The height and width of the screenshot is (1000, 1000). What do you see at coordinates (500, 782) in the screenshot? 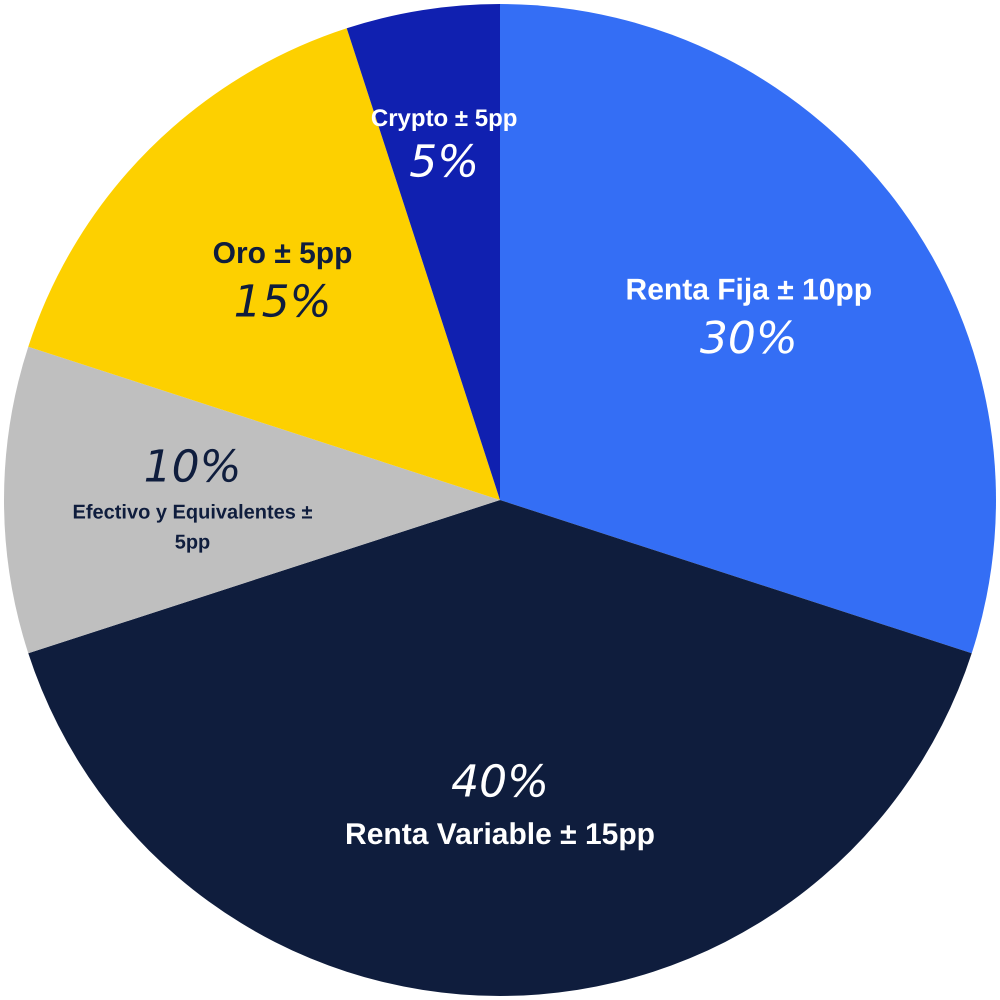
I see `data-label: 40%` at bounding box center [500, 782].